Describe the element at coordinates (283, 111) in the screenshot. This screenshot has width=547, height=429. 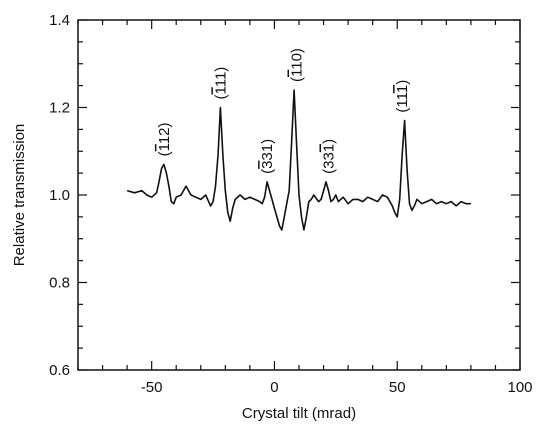
I see `peak-labels: (112) (111) (331) (110) (331) (111)` at that location.